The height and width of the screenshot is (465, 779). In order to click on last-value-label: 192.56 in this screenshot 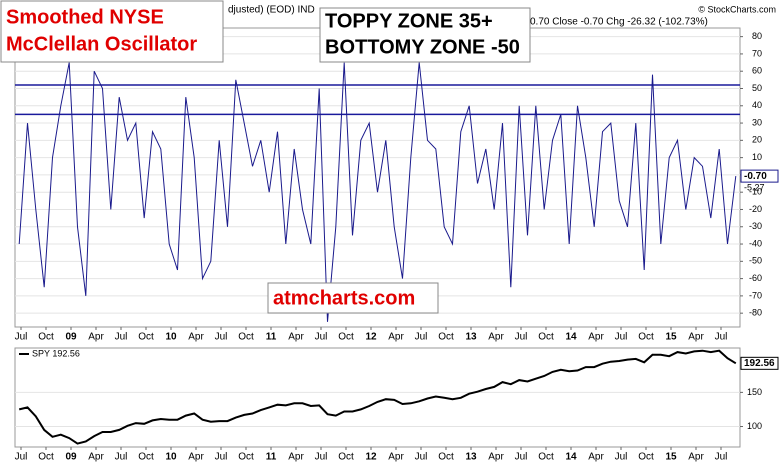, I will do `click(759, 363)`.